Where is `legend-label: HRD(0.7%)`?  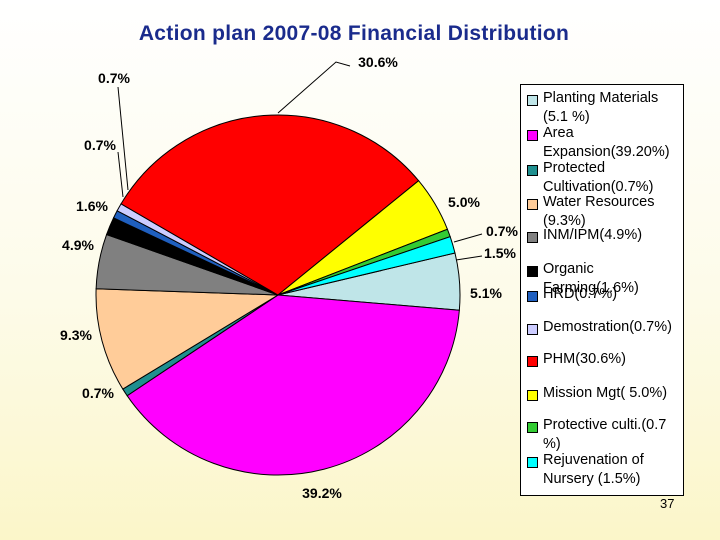 legend-label: HRD(0.7%) is located at coordinates (580, 294).